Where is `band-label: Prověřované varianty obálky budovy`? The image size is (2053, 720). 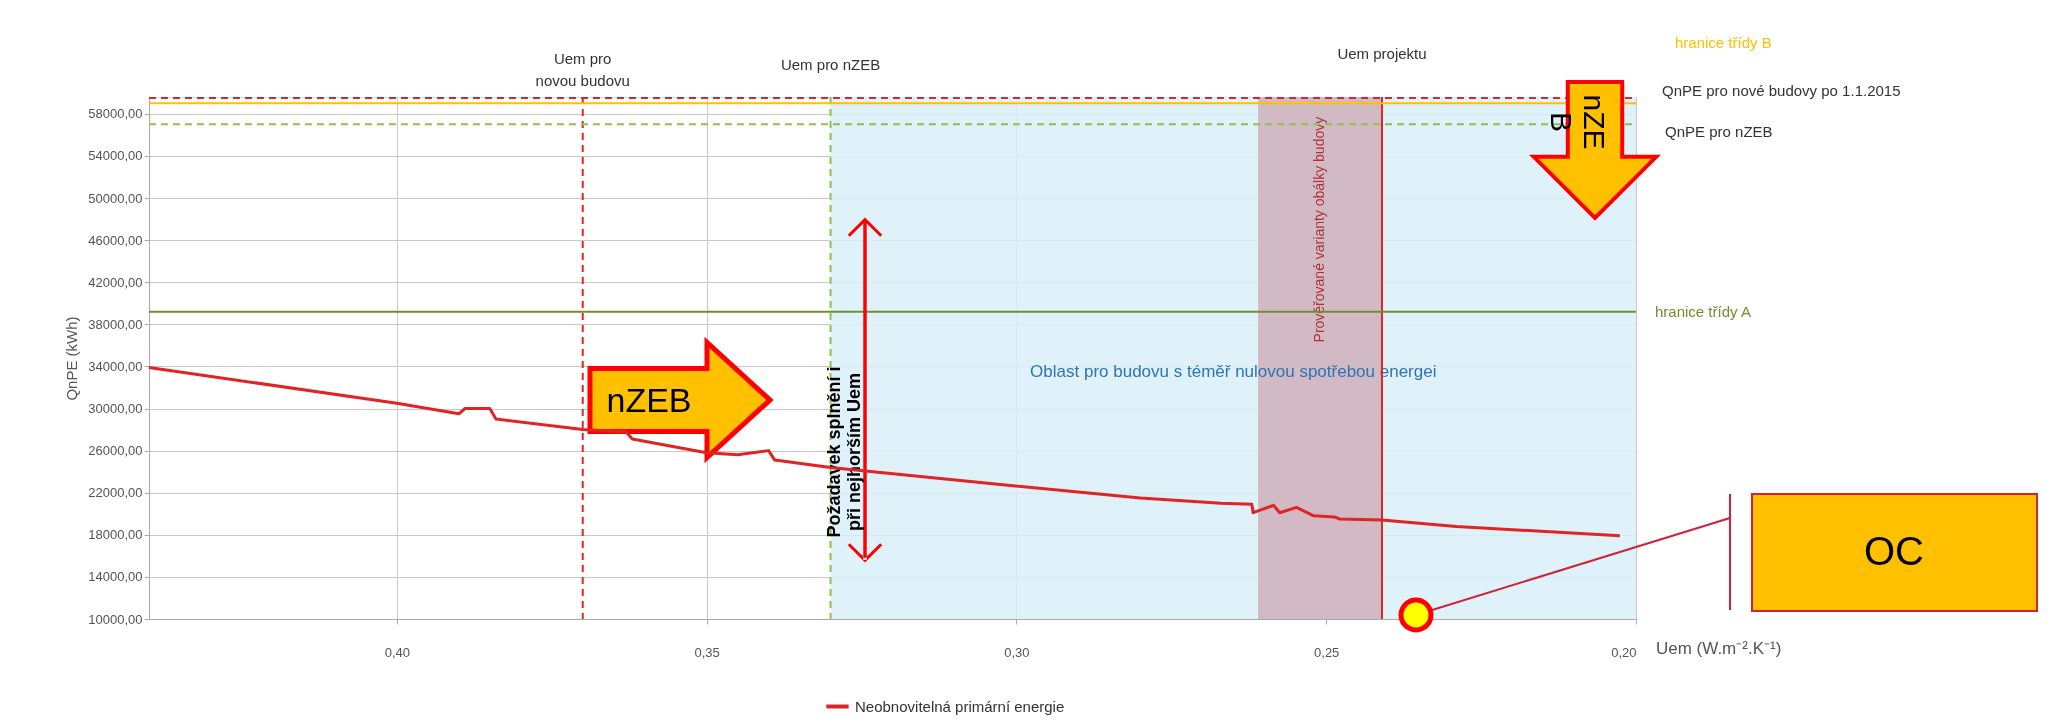
band-label: Prověřované varianty obálky budovy is located at coordinates (1319, 229).